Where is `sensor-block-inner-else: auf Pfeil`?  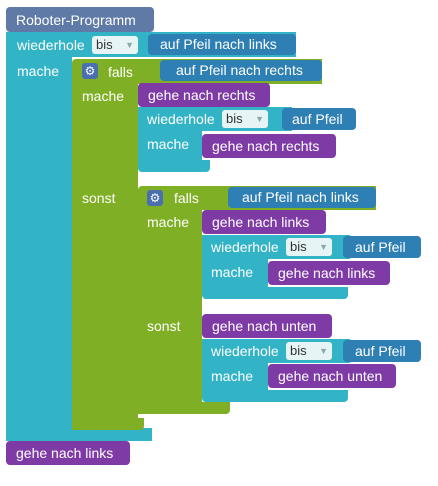 sensor-block-inner-else: auf Pfeil is located at coordinates (382, 351).